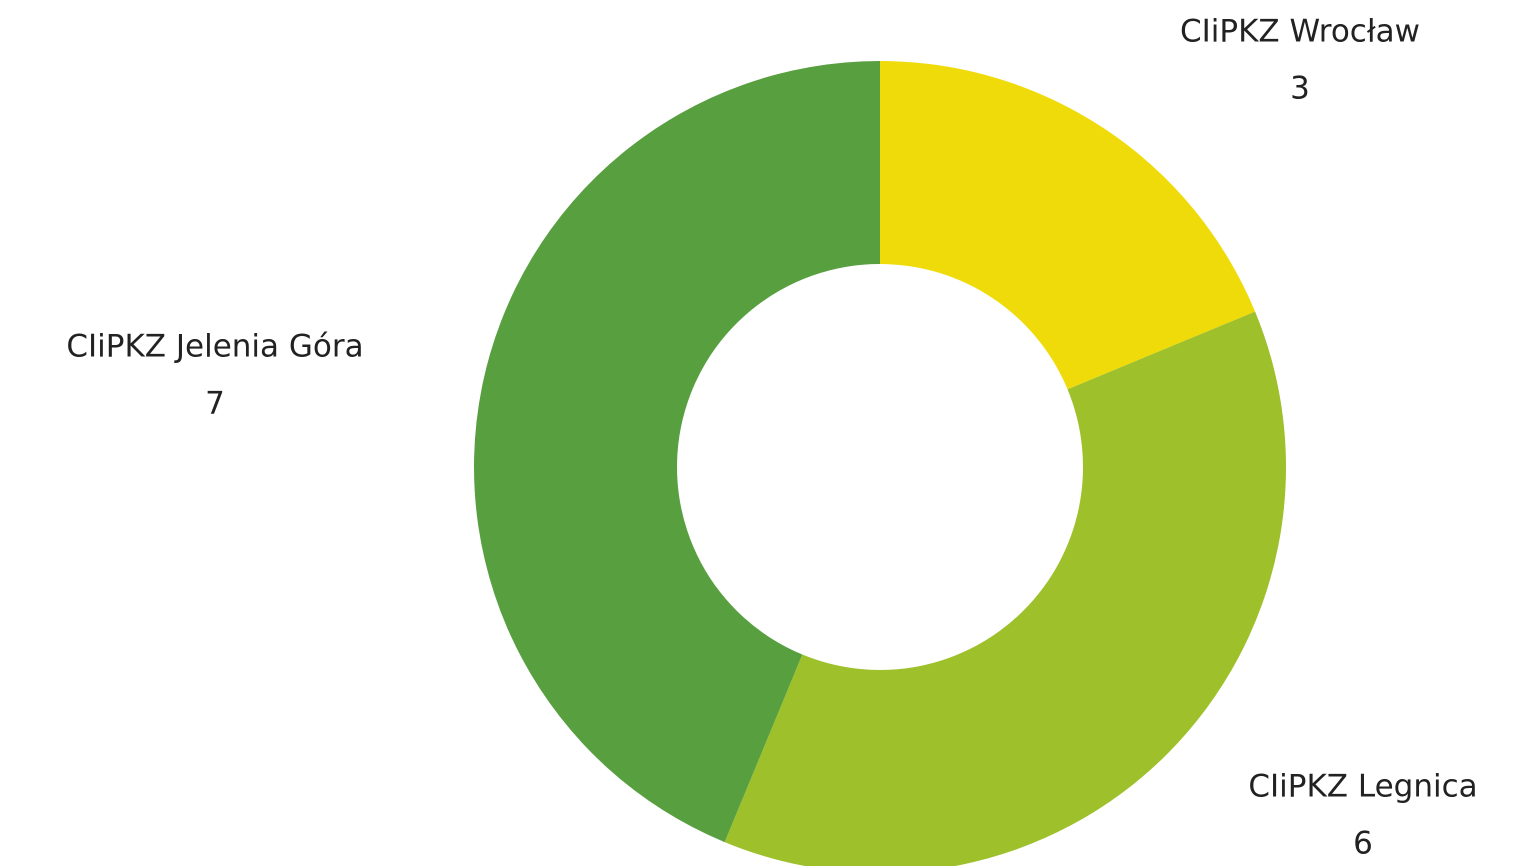 The image size is (1530, 866). I want to click on slice-value: 7, so click(215, 404).